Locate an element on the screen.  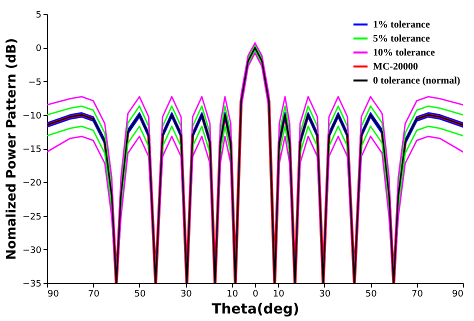
legend-label: MC-20000 is located at coordinates (395, 67).